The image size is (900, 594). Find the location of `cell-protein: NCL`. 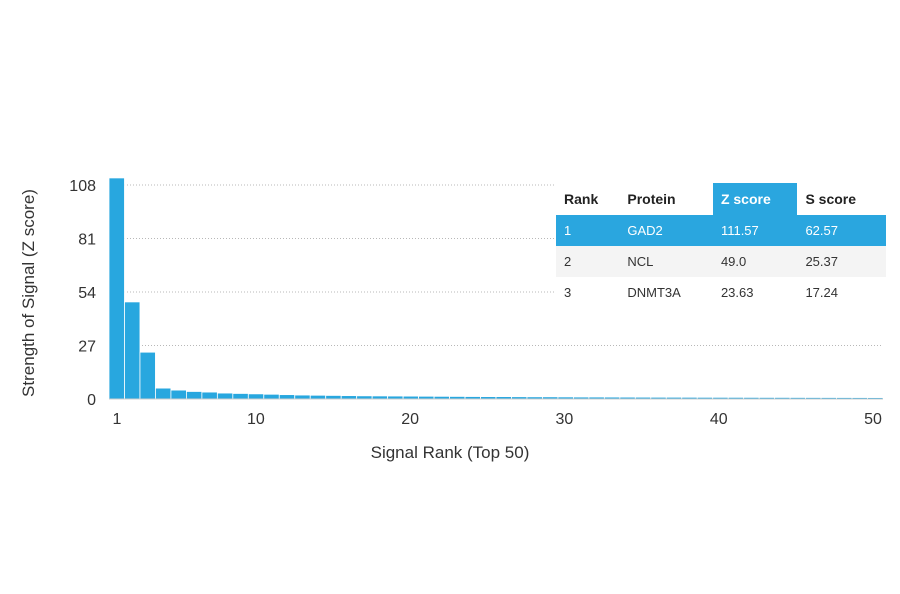

cell-protein: NCL is located at coordinates (666, 261).